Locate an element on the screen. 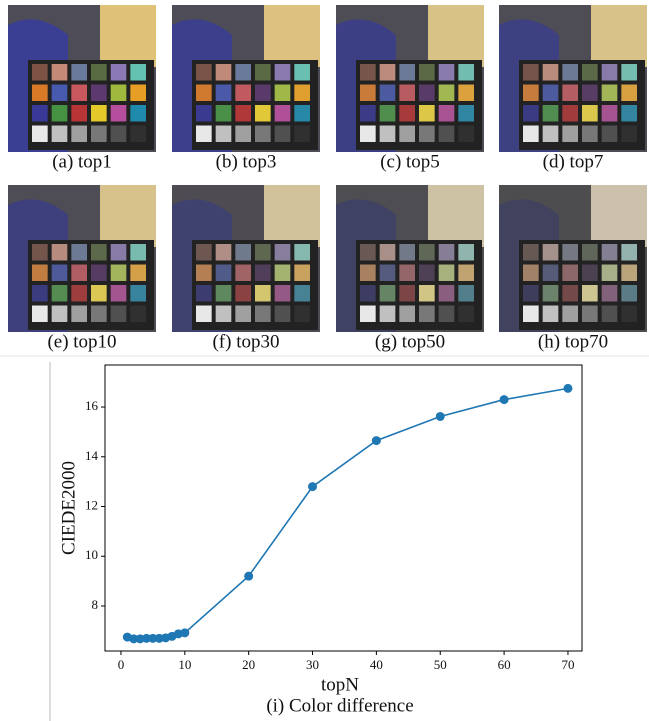 This screenshot has width=649, height=721. image-caption: (a) top1 is located at coordinates (82, 161).